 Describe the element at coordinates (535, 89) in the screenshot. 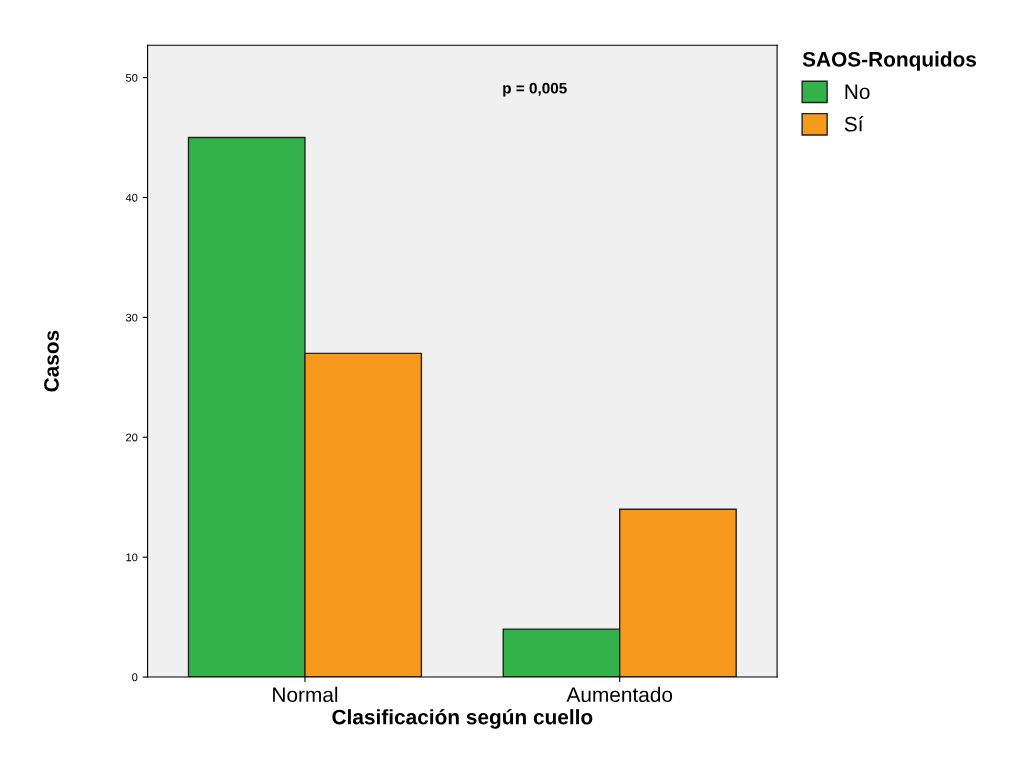

I see `annotation: p = 0,005` at that location.